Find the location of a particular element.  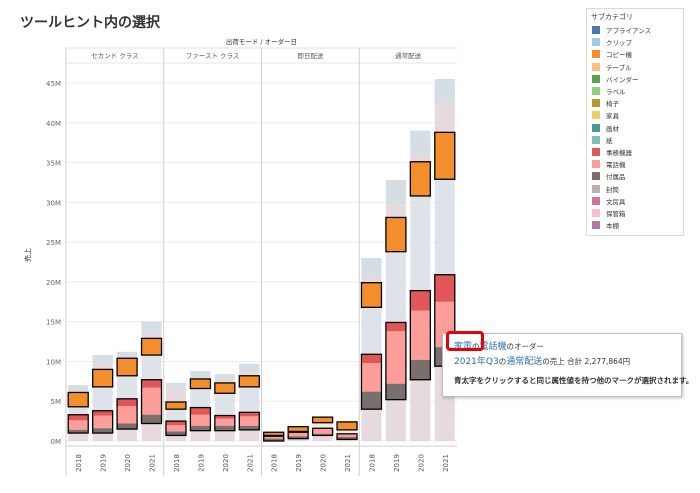

y-tick-label: 10M is located at coordinates (53, 362).